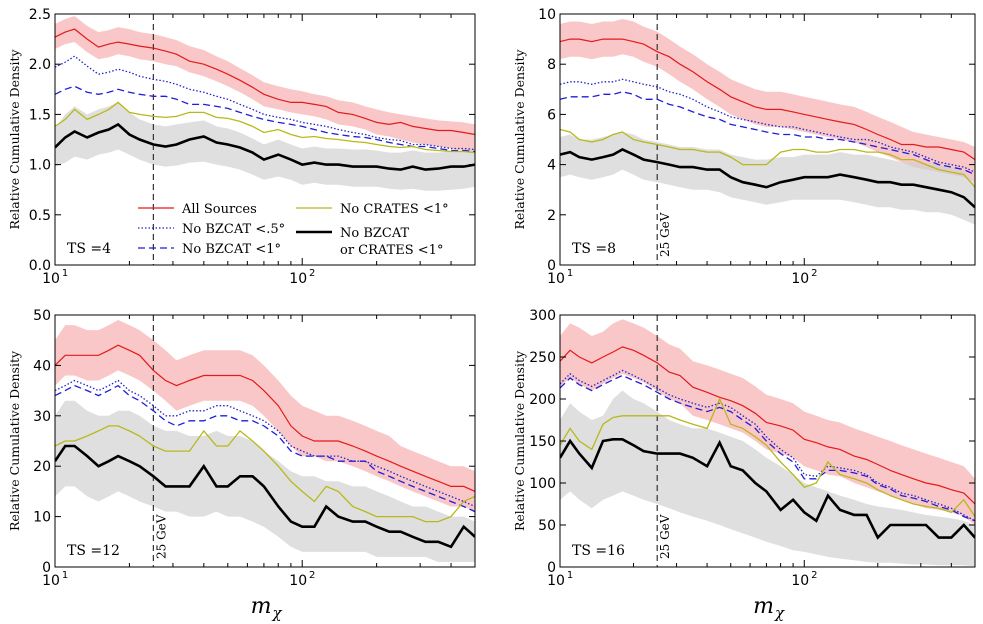 Image resolution: width=983 pixels, height=624 pixels. What do you see at coordinates (391, 250) in the screenshot?
I see `legend-label-5-line2: or CRATES <1°` at bounding box center [391, 250].